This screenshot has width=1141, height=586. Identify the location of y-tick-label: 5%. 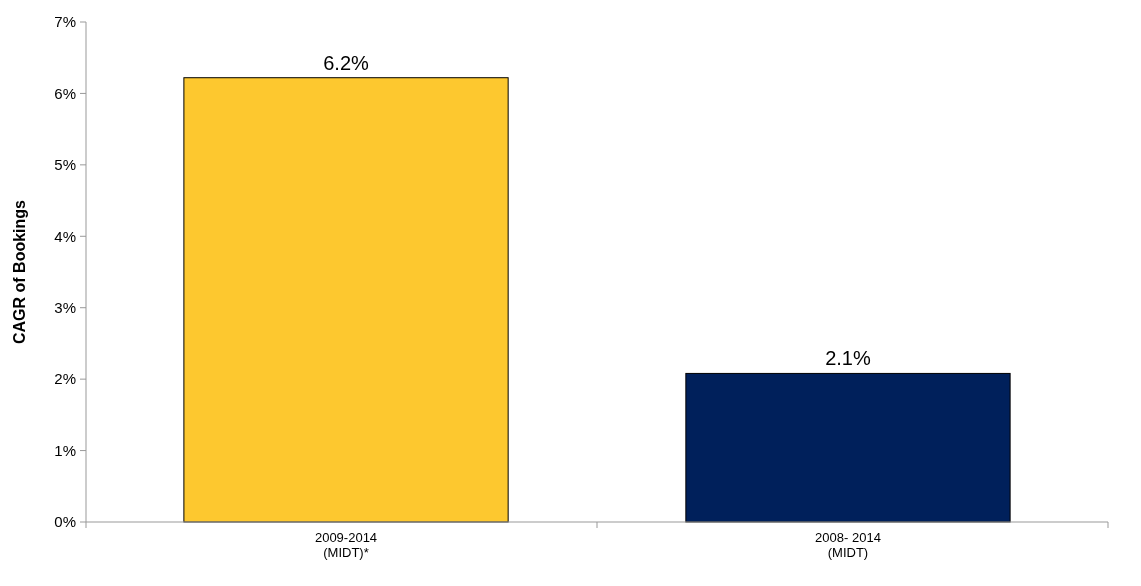
(65, 165).